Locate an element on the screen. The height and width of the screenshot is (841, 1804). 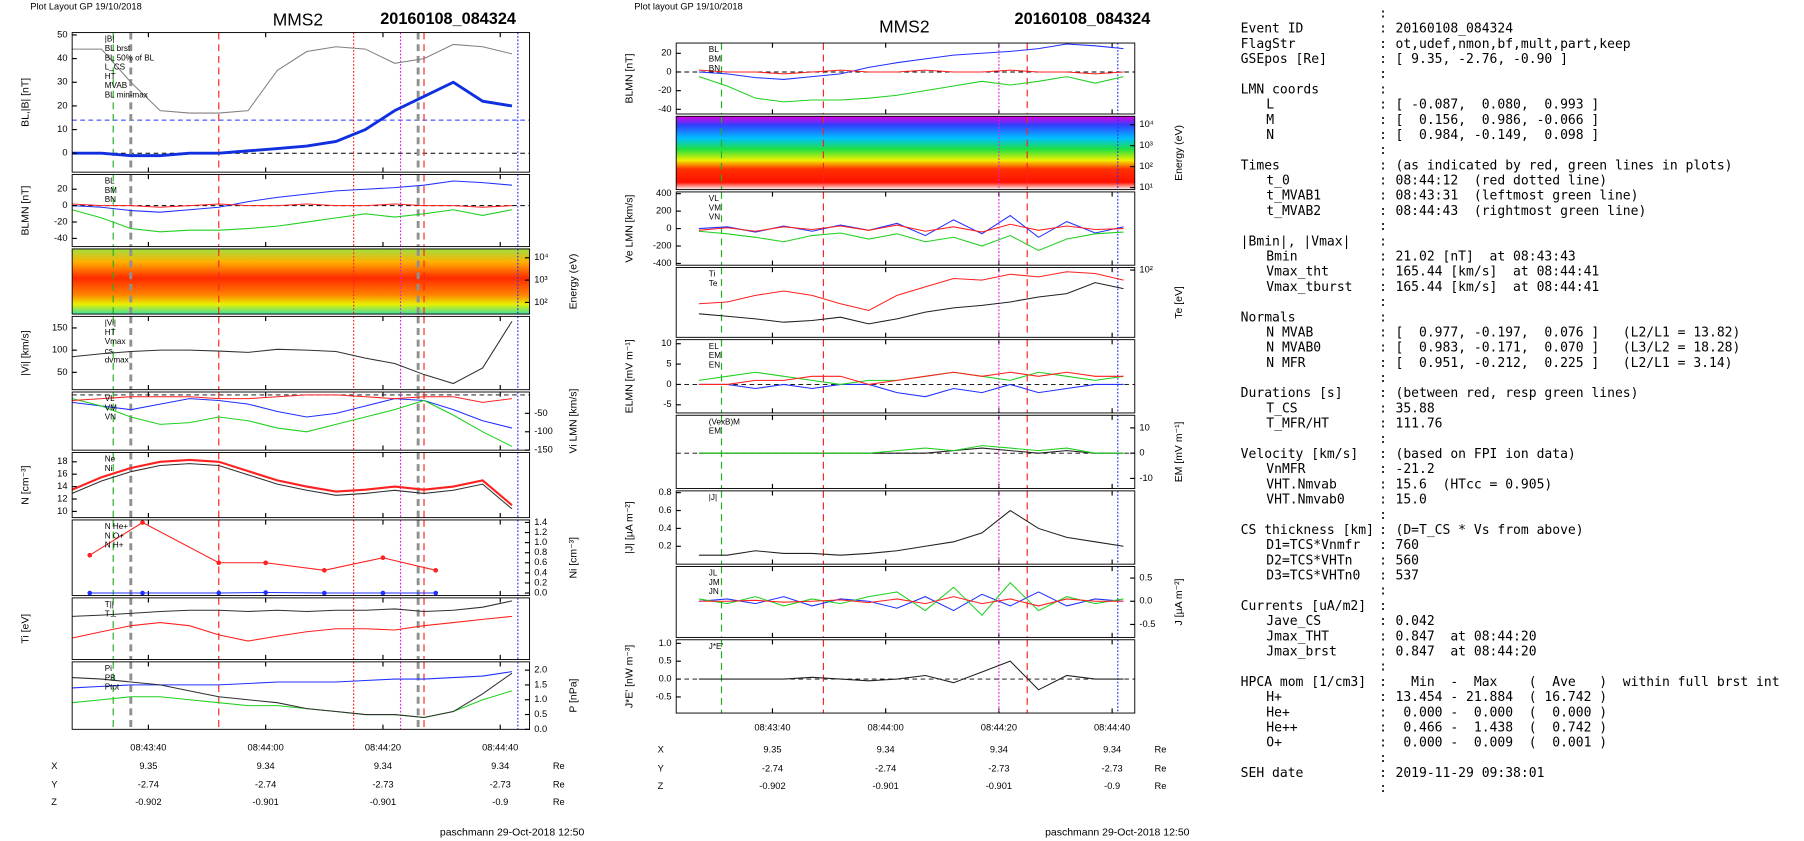
y-tick-label: 5 is located at coordinates (668, 364).